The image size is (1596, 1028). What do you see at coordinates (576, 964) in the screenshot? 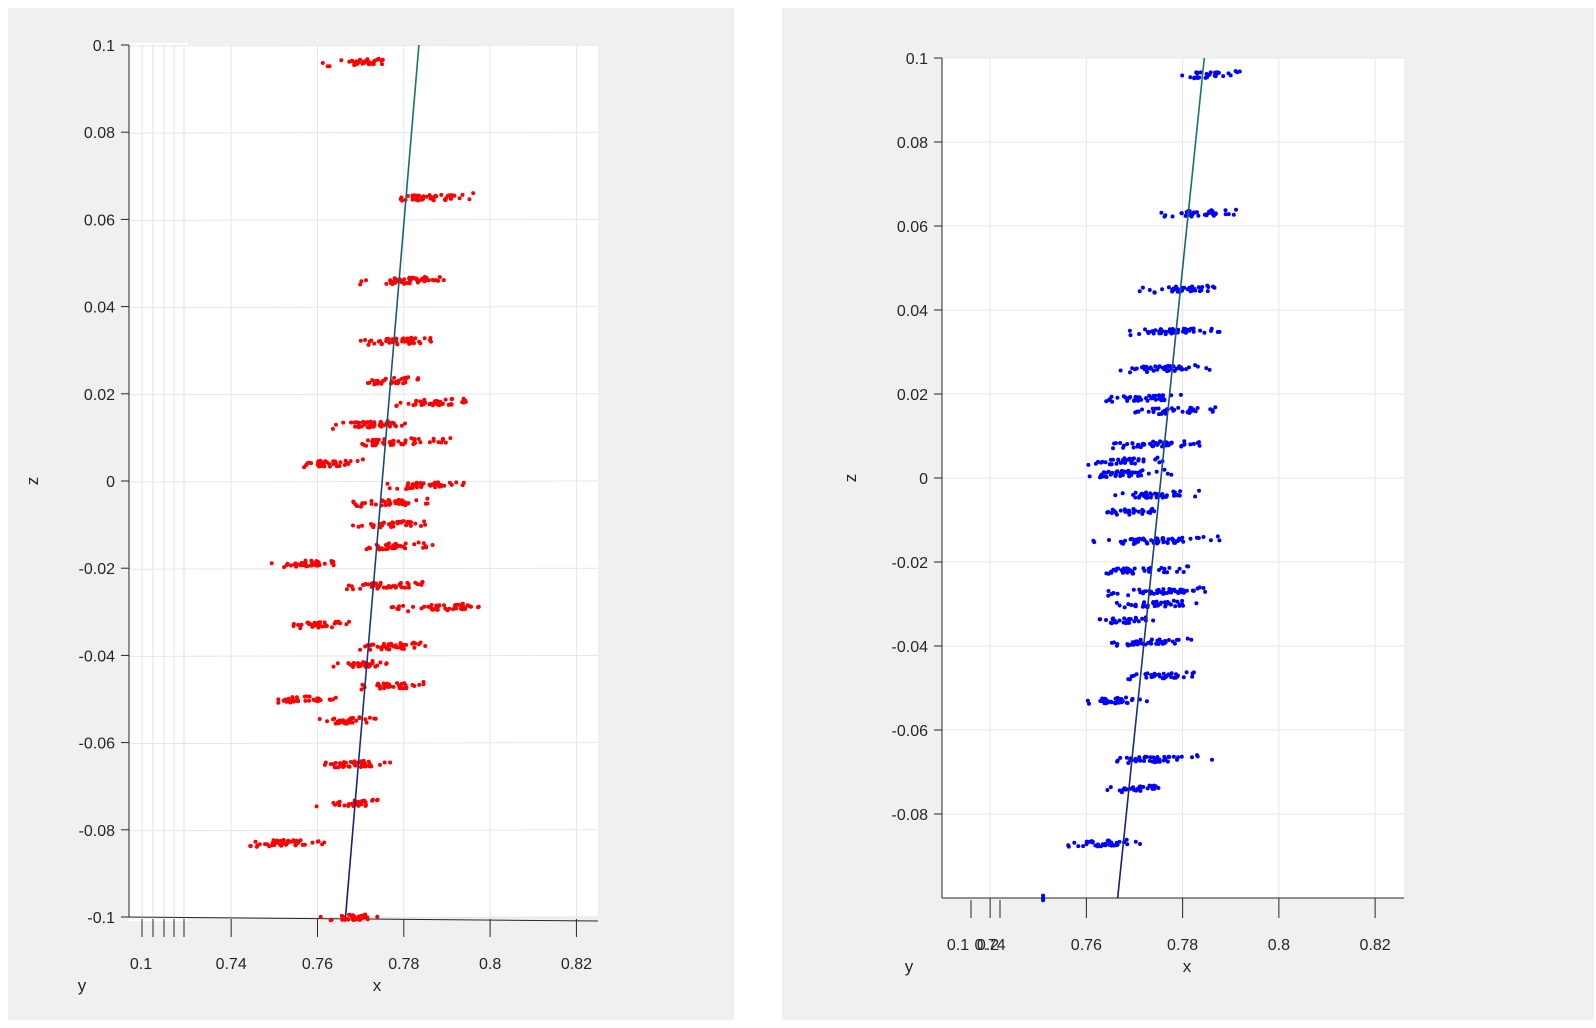
I see `x-tick-label: 0.82` at bounding box center [576, 964].